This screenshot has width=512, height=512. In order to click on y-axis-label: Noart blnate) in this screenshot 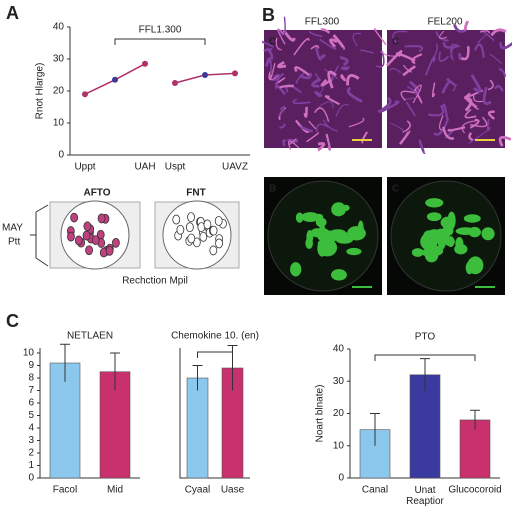, I will do `click(320, 414)`.